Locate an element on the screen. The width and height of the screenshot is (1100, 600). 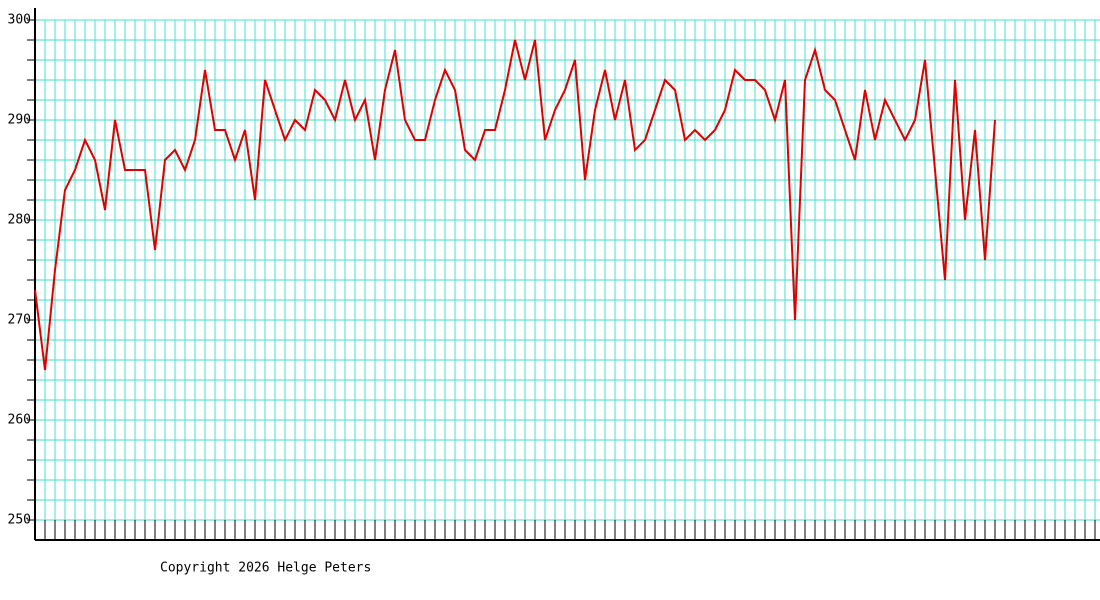
y-tick-label: 260 is located at coordinates (19, 420).